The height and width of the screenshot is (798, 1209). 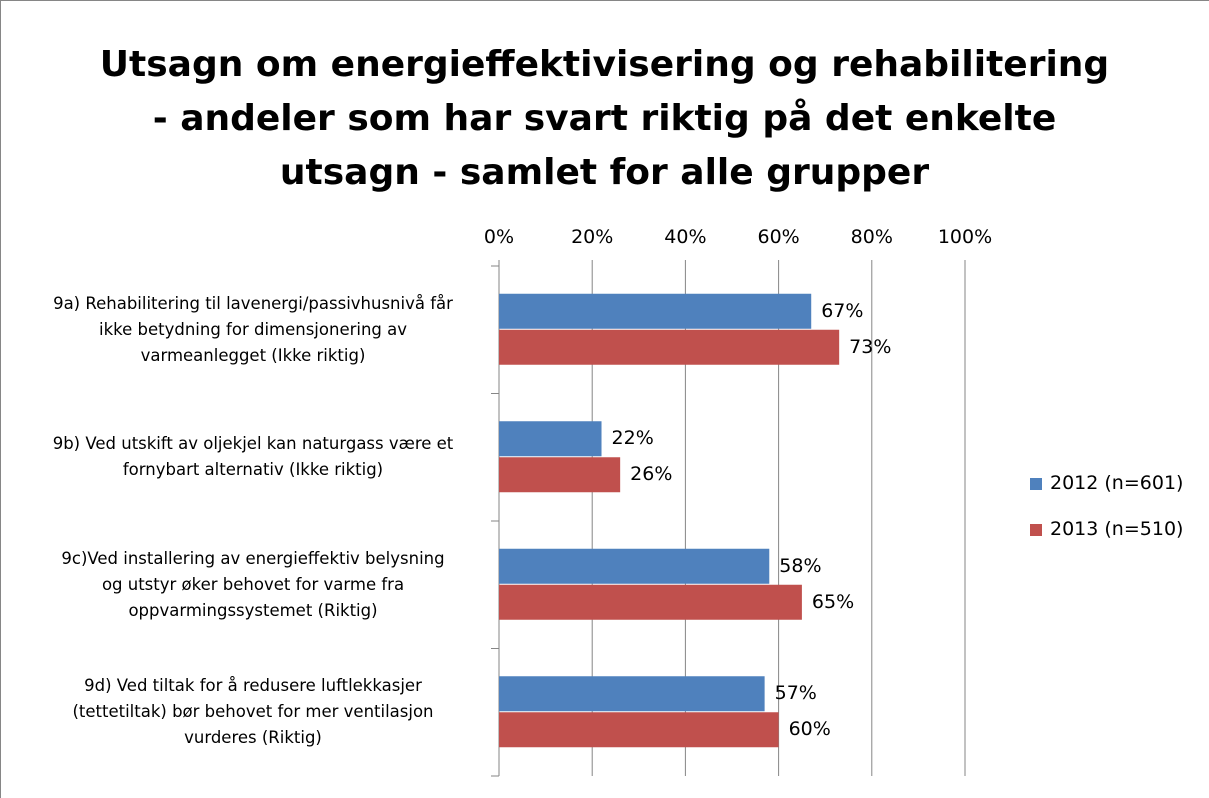 I want to click on x-tick-label: 0%, so click(x=499, y=237).